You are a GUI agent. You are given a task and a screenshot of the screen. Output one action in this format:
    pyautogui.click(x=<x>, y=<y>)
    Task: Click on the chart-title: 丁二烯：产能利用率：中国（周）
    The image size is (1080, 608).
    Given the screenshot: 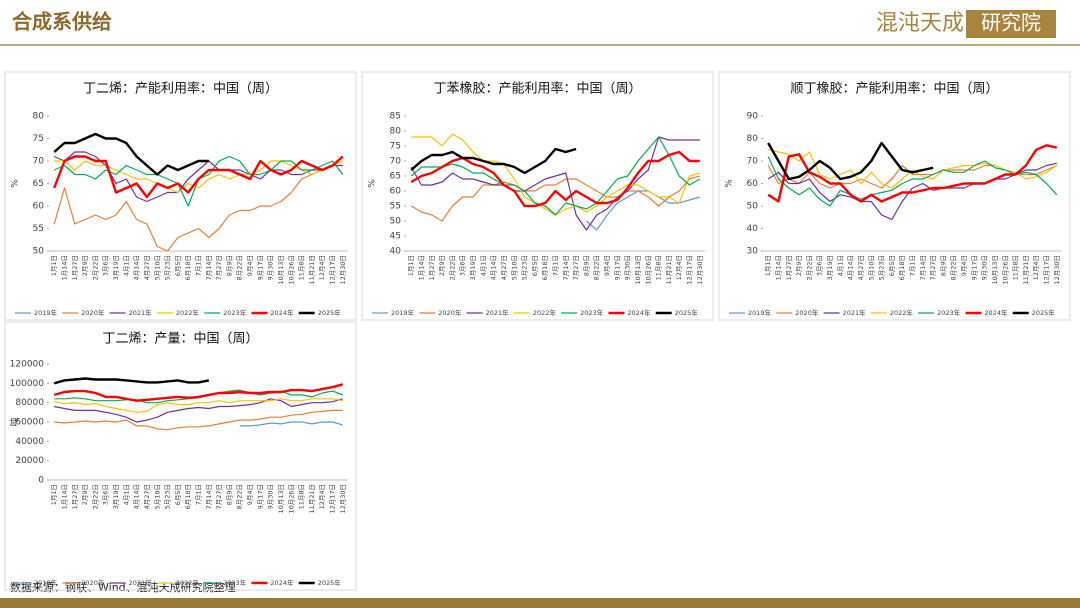 What is the action you would take?
    pyautogui.click(x=180, y=89)
    